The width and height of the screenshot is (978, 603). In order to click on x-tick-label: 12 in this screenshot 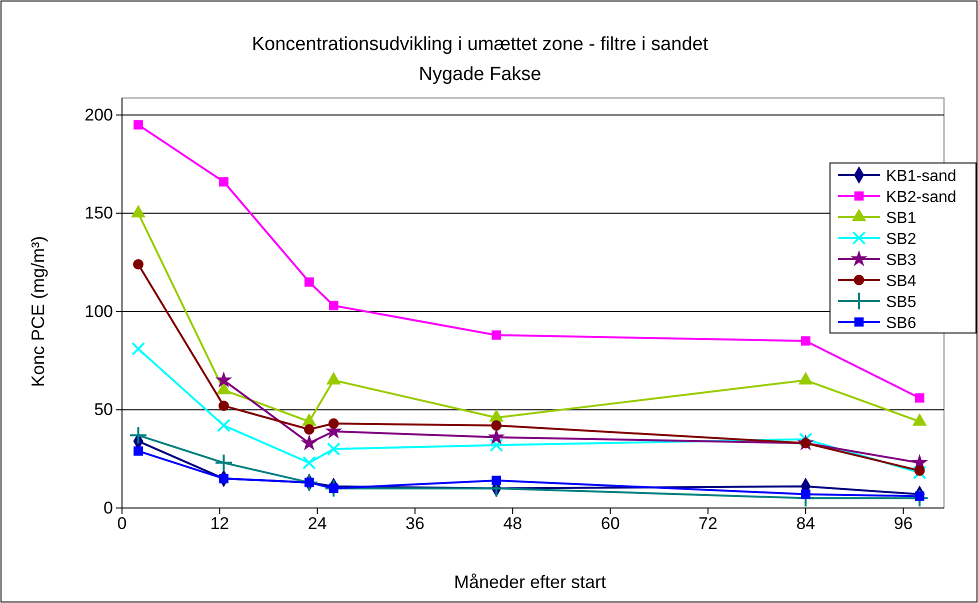, I will do `click(220, 524)`.